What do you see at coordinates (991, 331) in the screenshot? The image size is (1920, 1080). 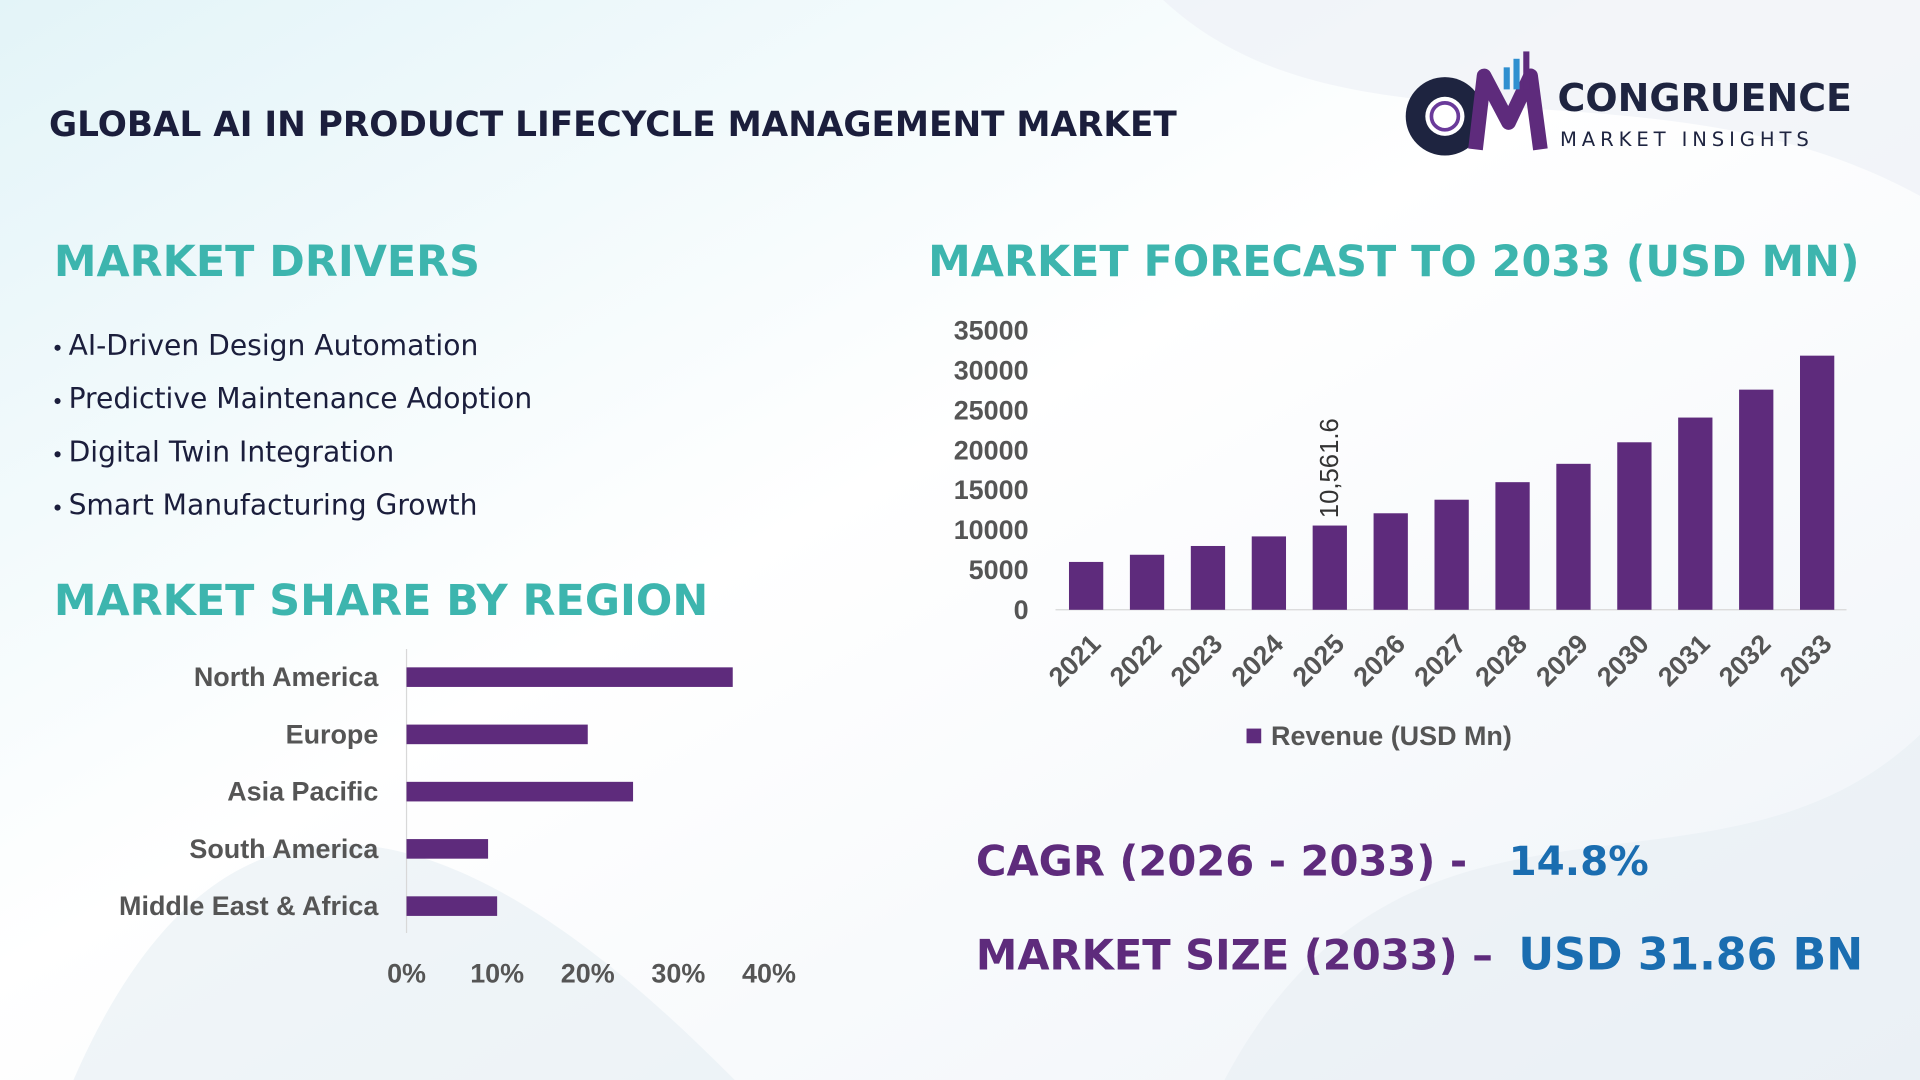 I see `y-tick-label: 35000` at bounding box center [991, 331].